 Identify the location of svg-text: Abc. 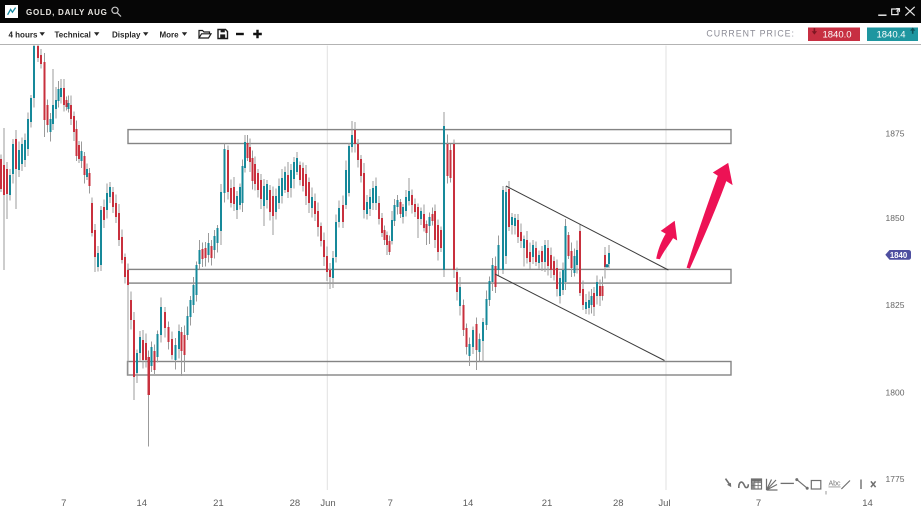
(835, 484).